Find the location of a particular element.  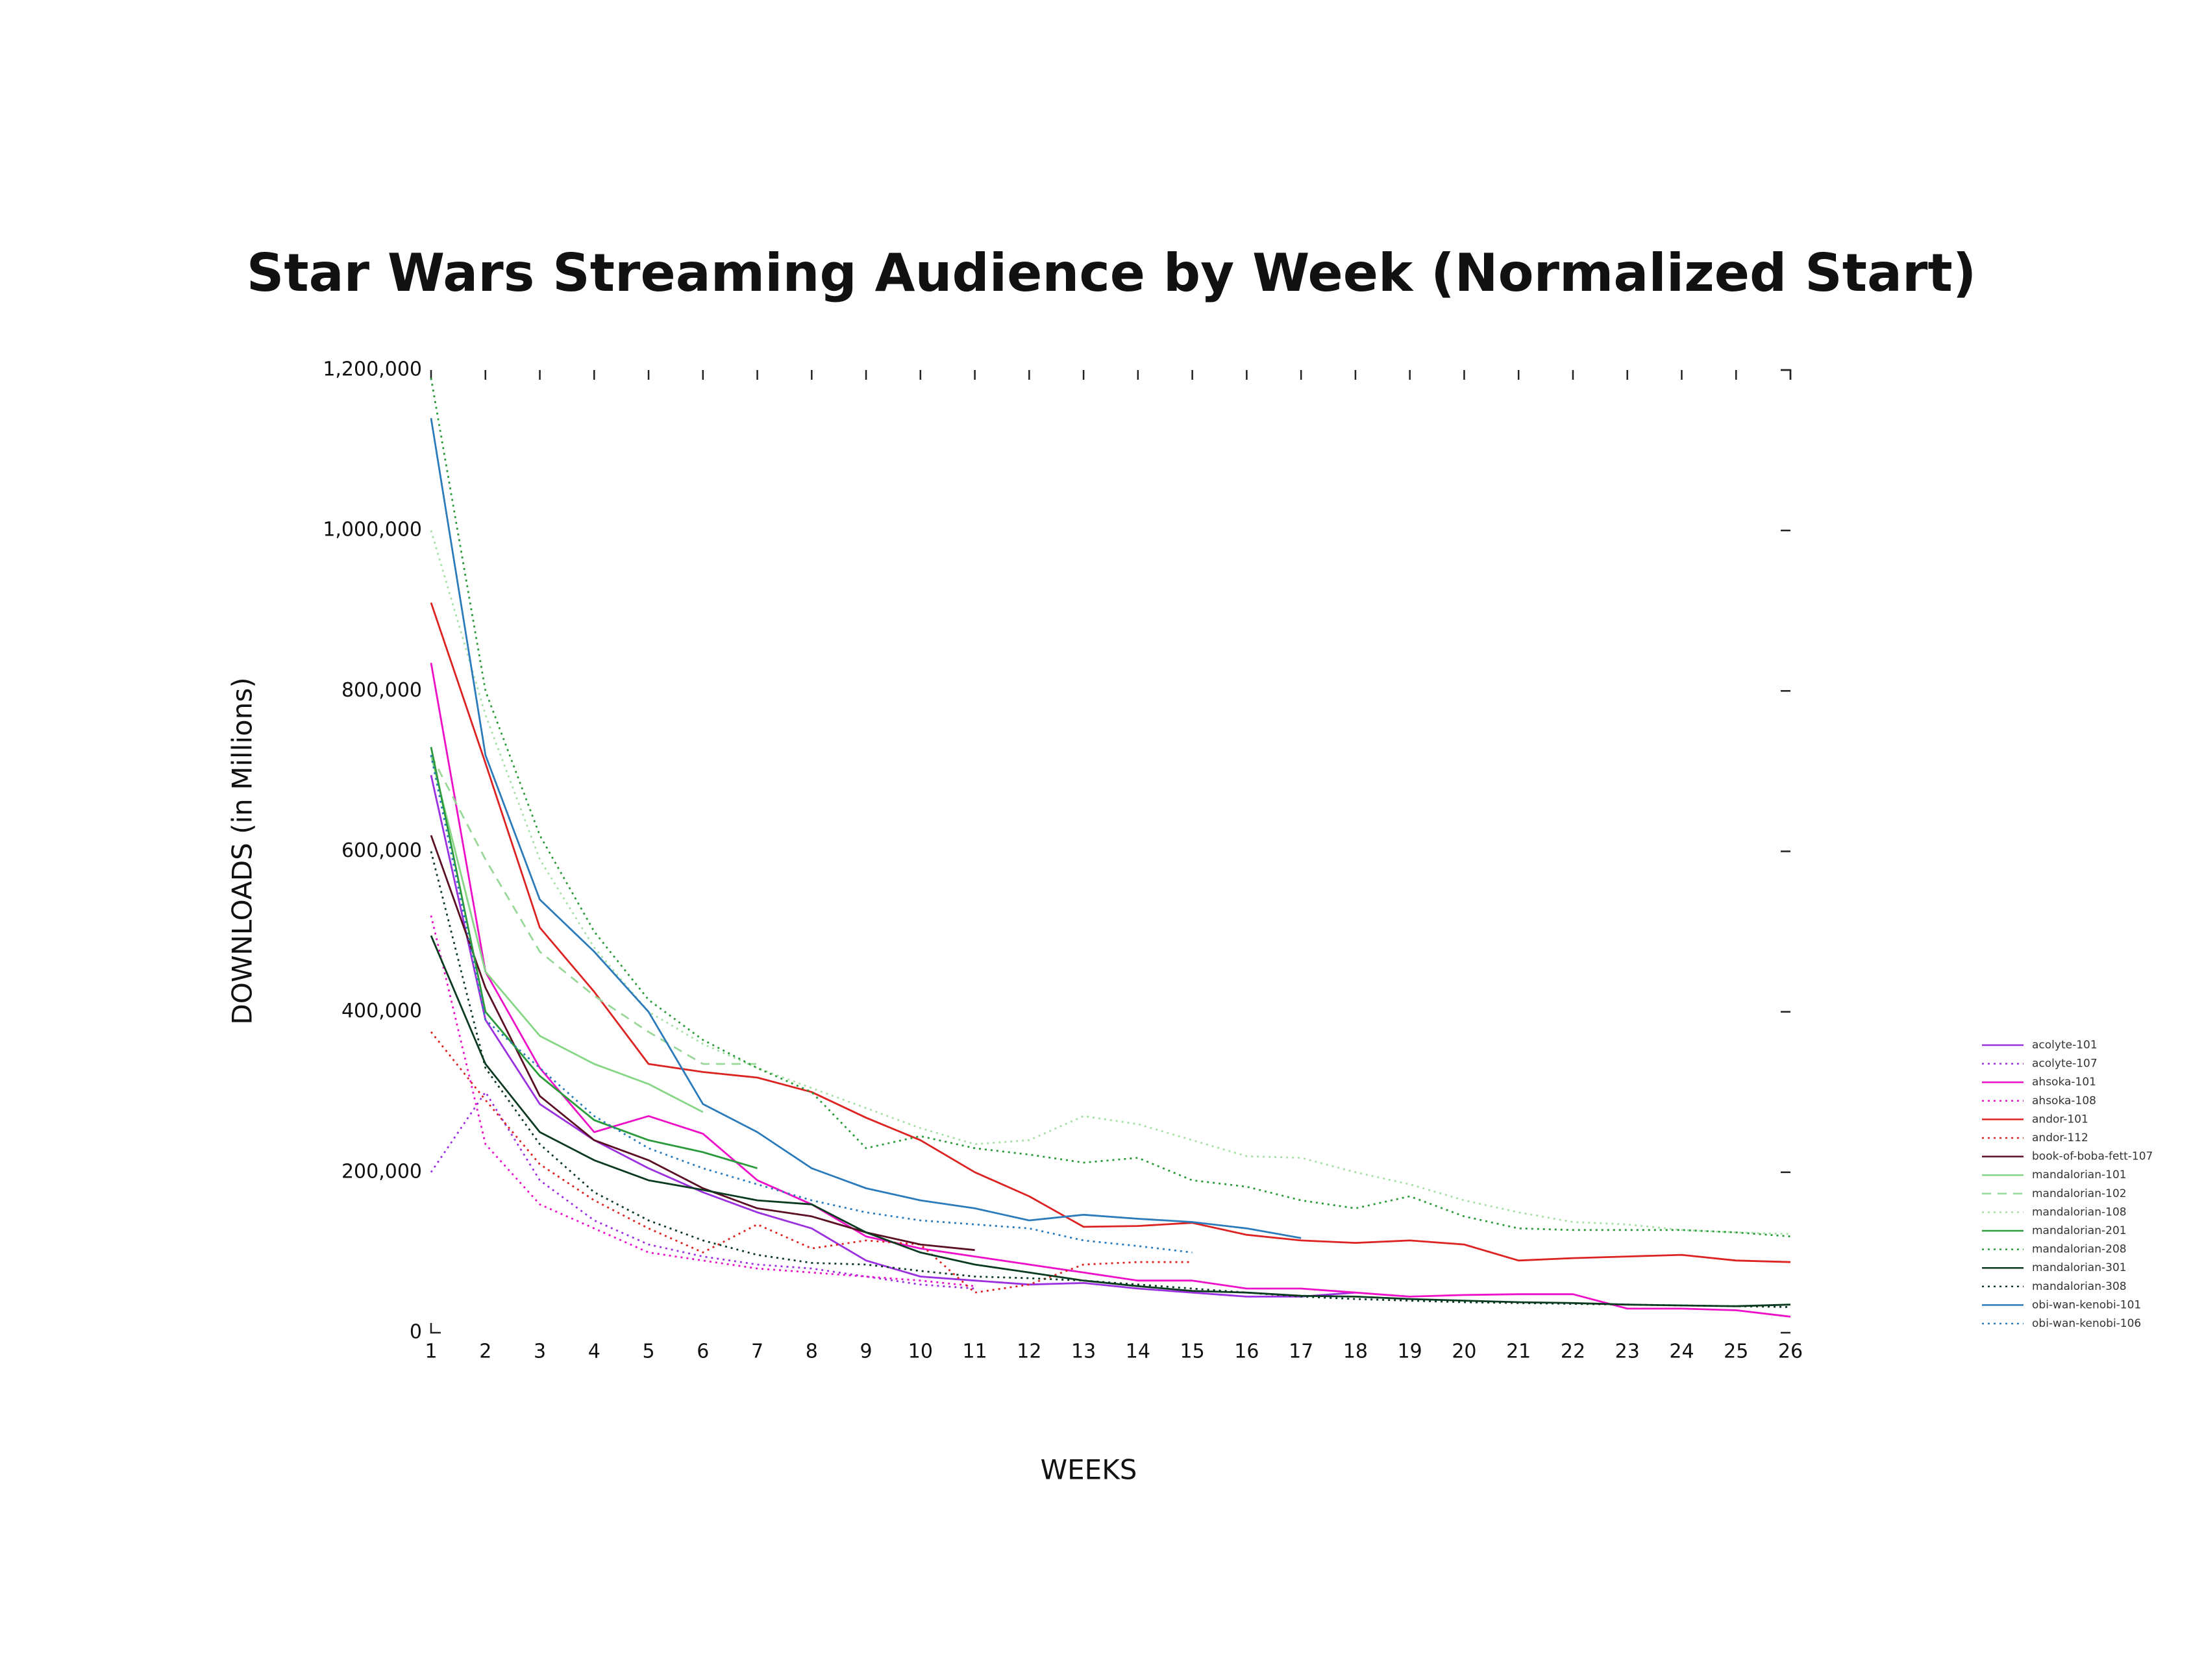

x-tick-label: 21 is located at coordinates (1518, 1352).